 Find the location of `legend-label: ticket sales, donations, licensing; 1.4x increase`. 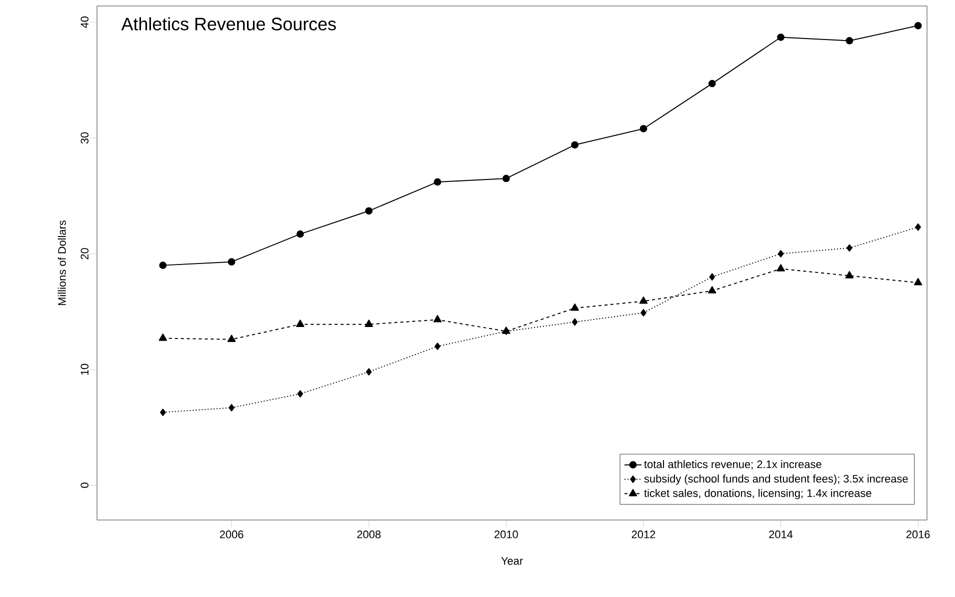

legend-label: ticket sales, donations, licensing; 1.4x increase is located at coordinates (758, 494).